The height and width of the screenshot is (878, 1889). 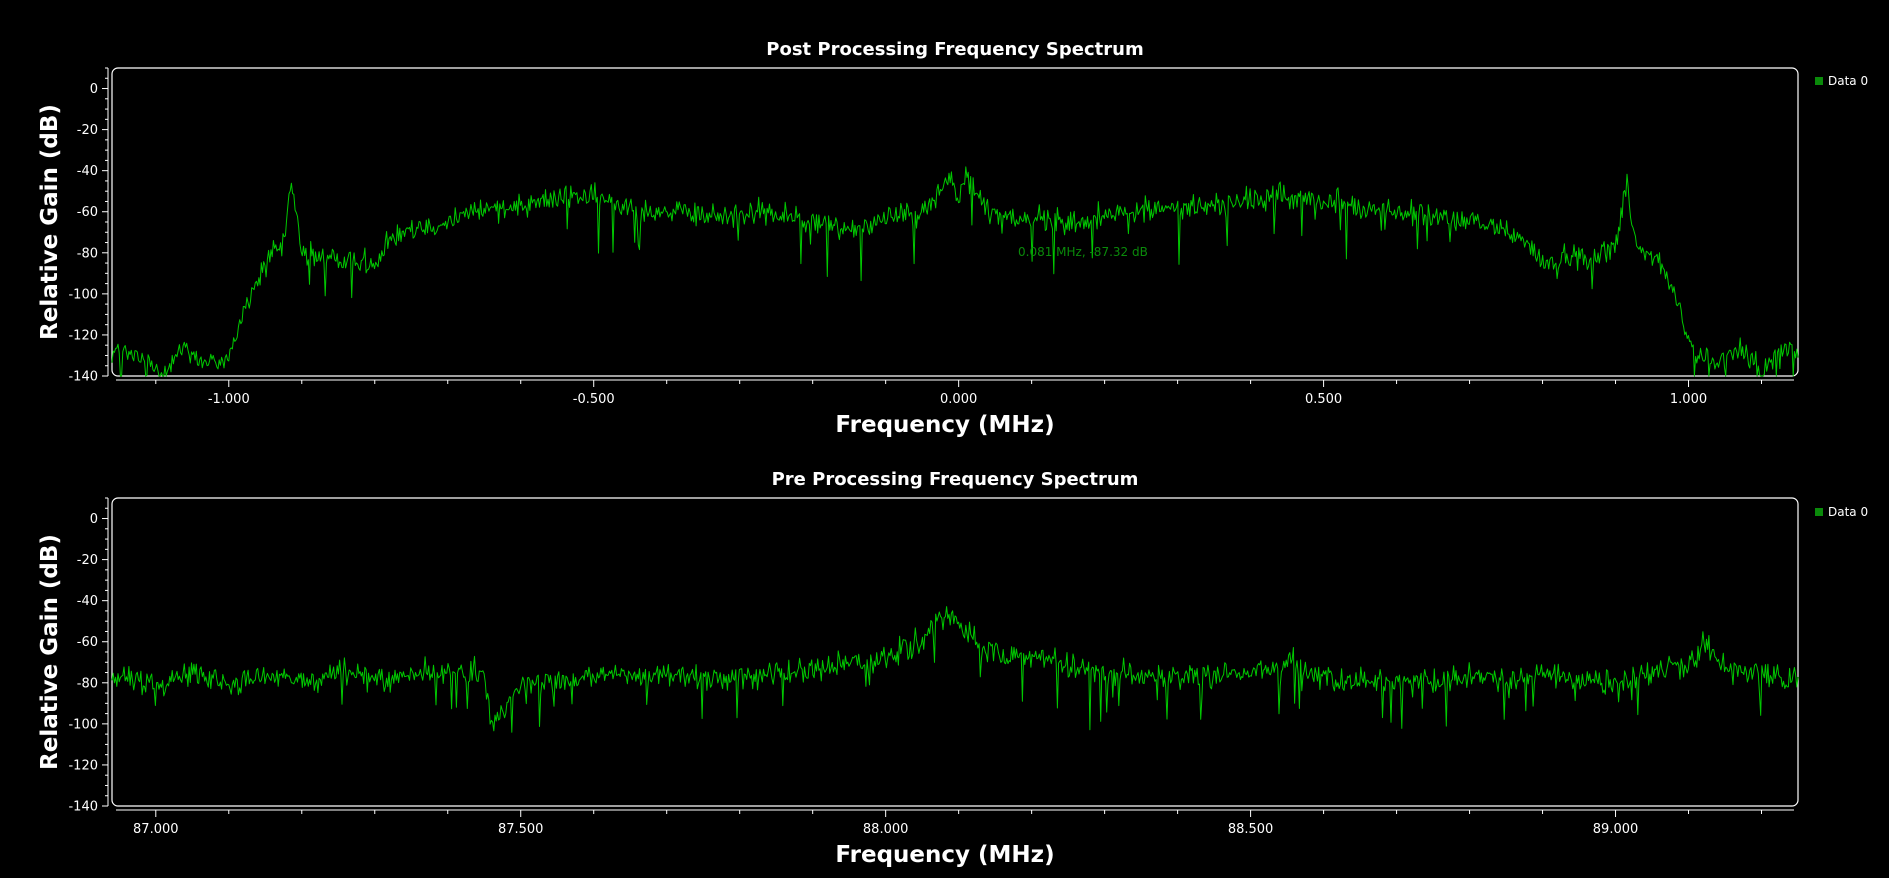 I want to click on x-tick-label: 0.500, so click(x=1323, y=399).